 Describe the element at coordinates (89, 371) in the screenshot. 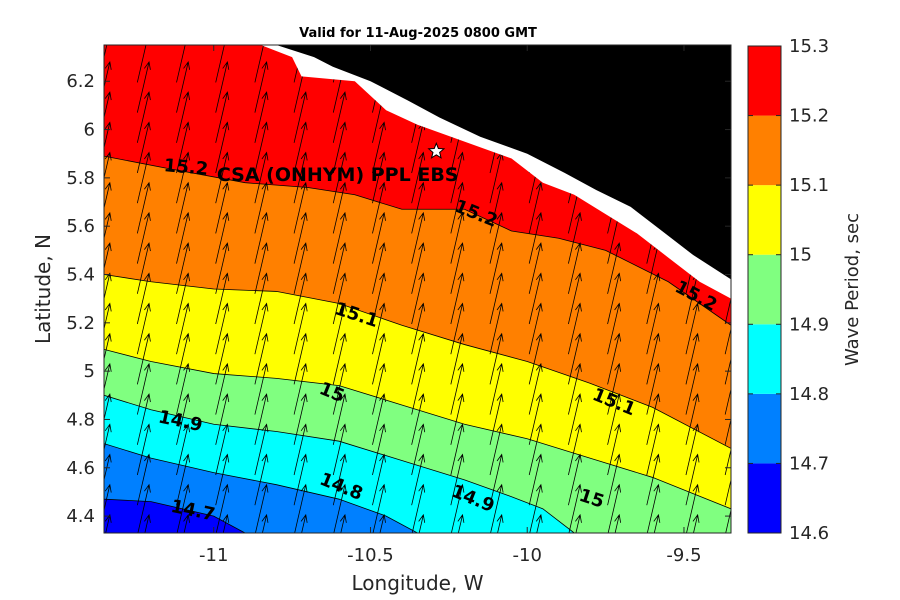

I see `y-tick-label: 5` at that location.